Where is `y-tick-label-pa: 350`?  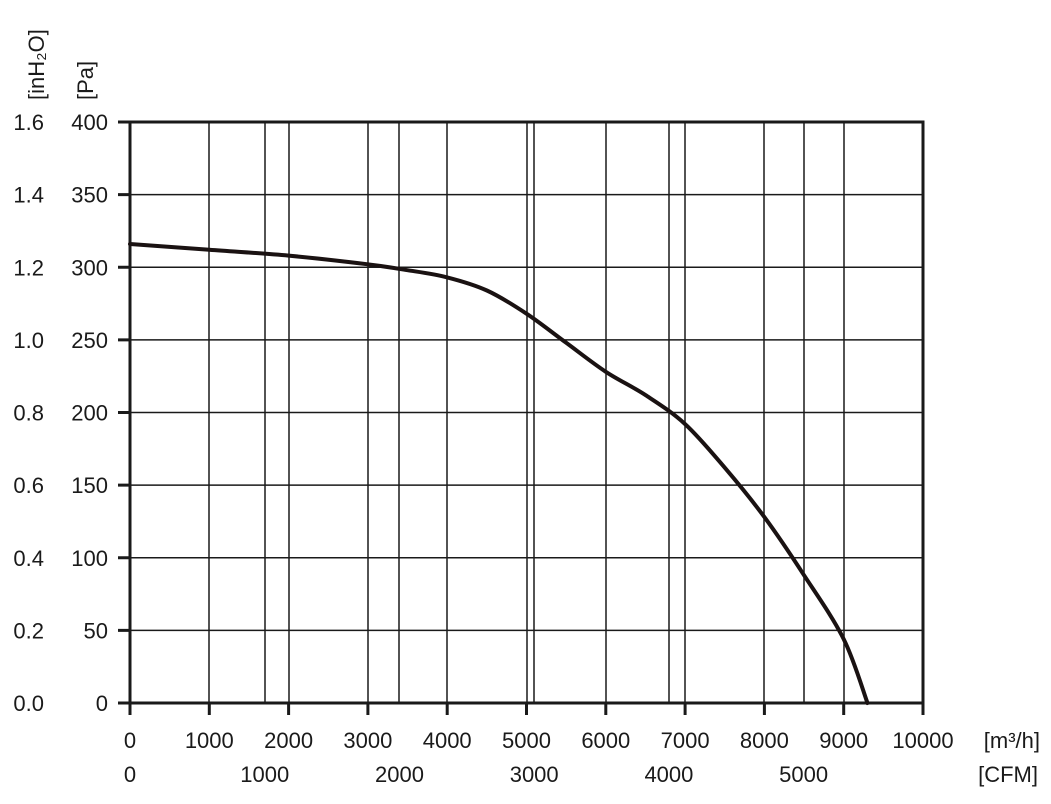 y-tick-label-pa: 350 is located at coordinates (89, 195).